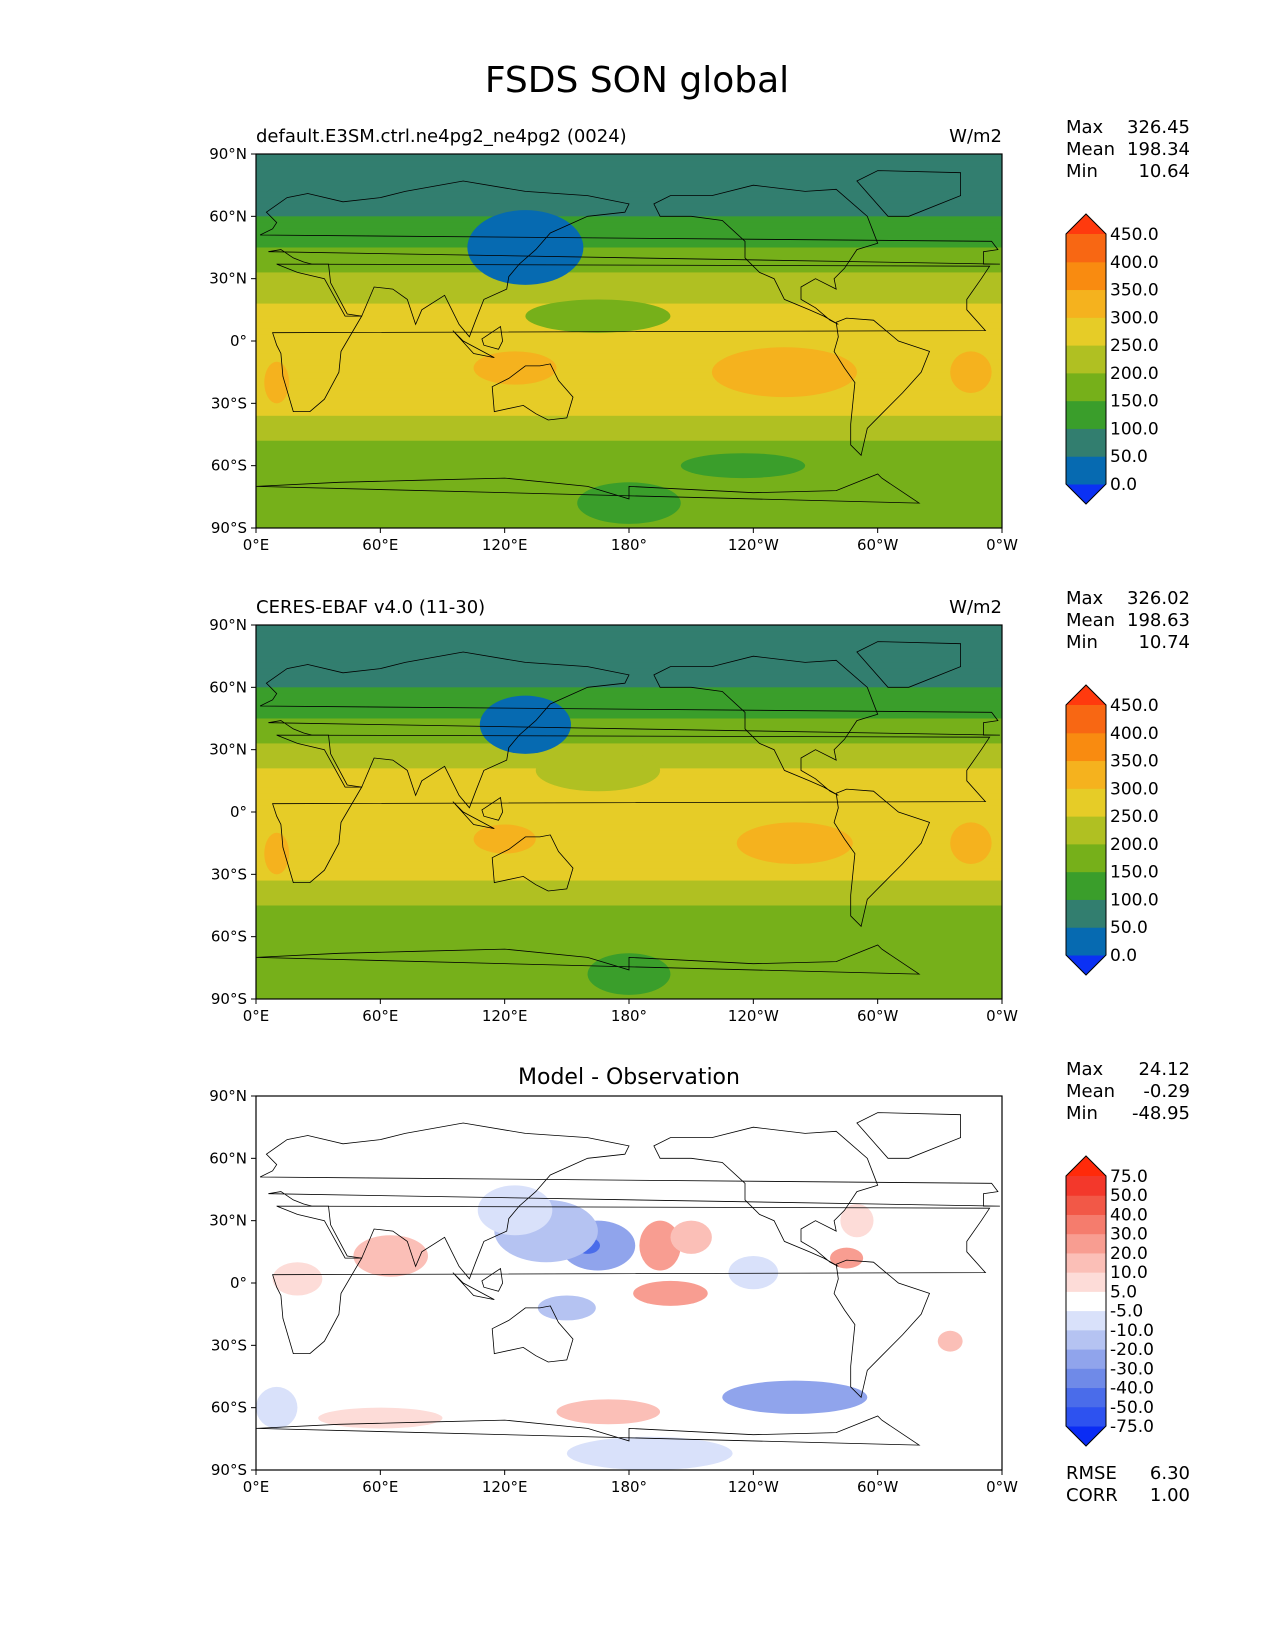 This screenshot has width=1275, height=1650. Describe the element at coordinates (229, 1470) in the screenshot. I see `lat-tick-label: 90°S` at that location.